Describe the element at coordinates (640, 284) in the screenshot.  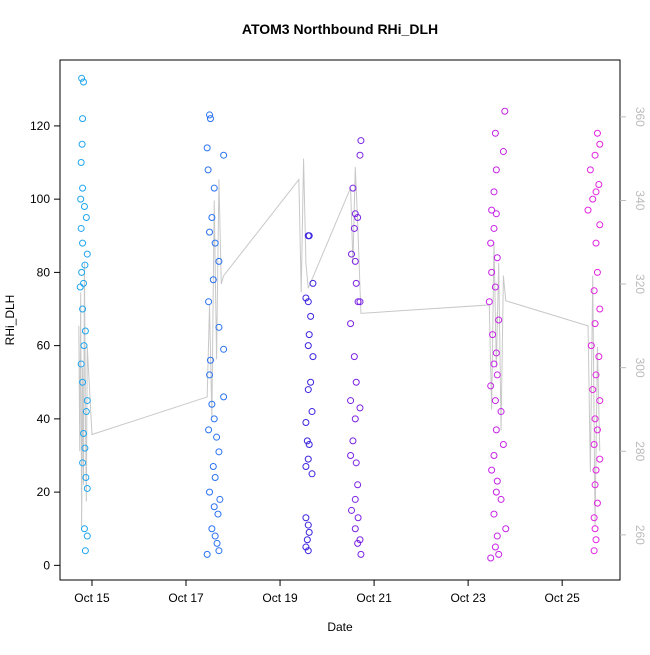
I see `y2-tick-label: 320` at that location.